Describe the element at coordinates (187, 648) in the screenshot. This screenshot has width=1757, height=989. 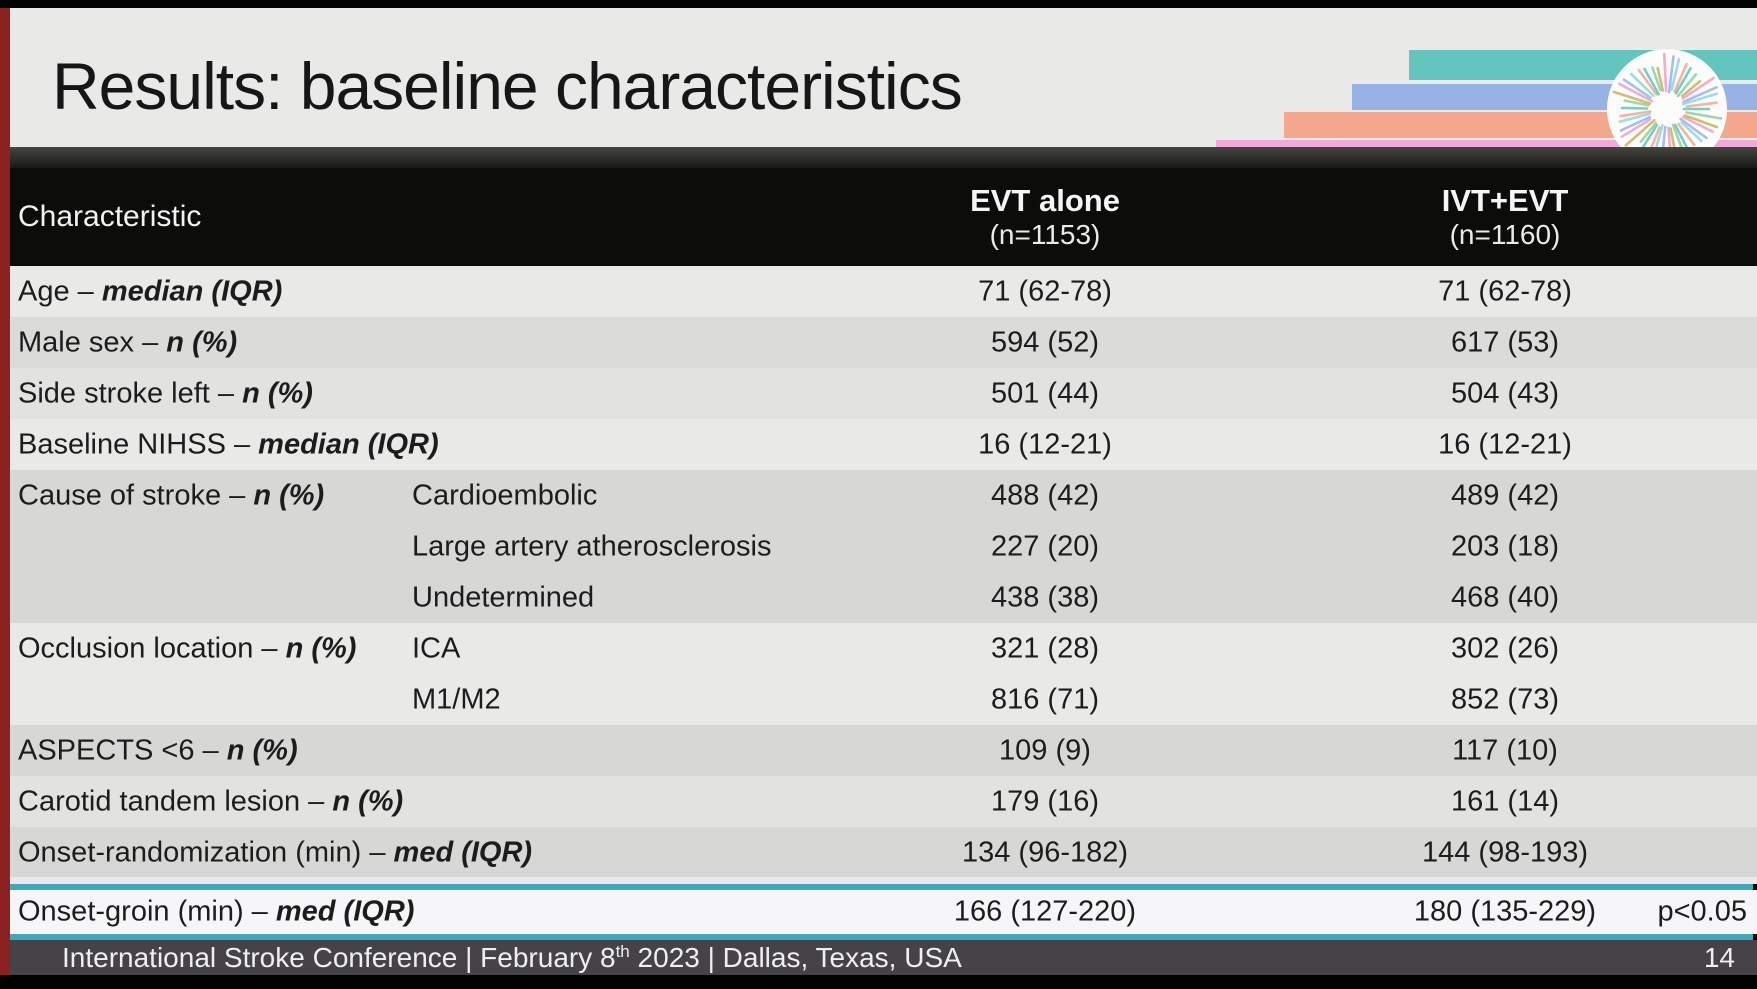
I see `row-label: Occlusion location – n (%)` at that location.